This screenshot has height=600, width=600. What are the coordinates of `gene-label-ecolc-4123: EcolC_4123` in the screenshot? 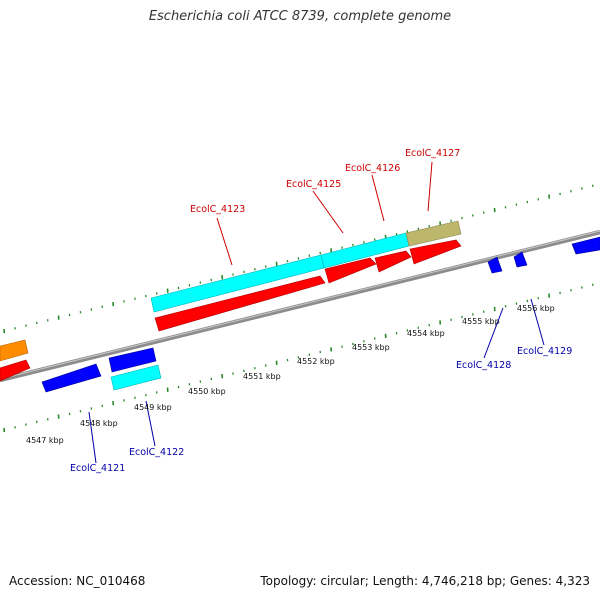 It's located at (217, 209).